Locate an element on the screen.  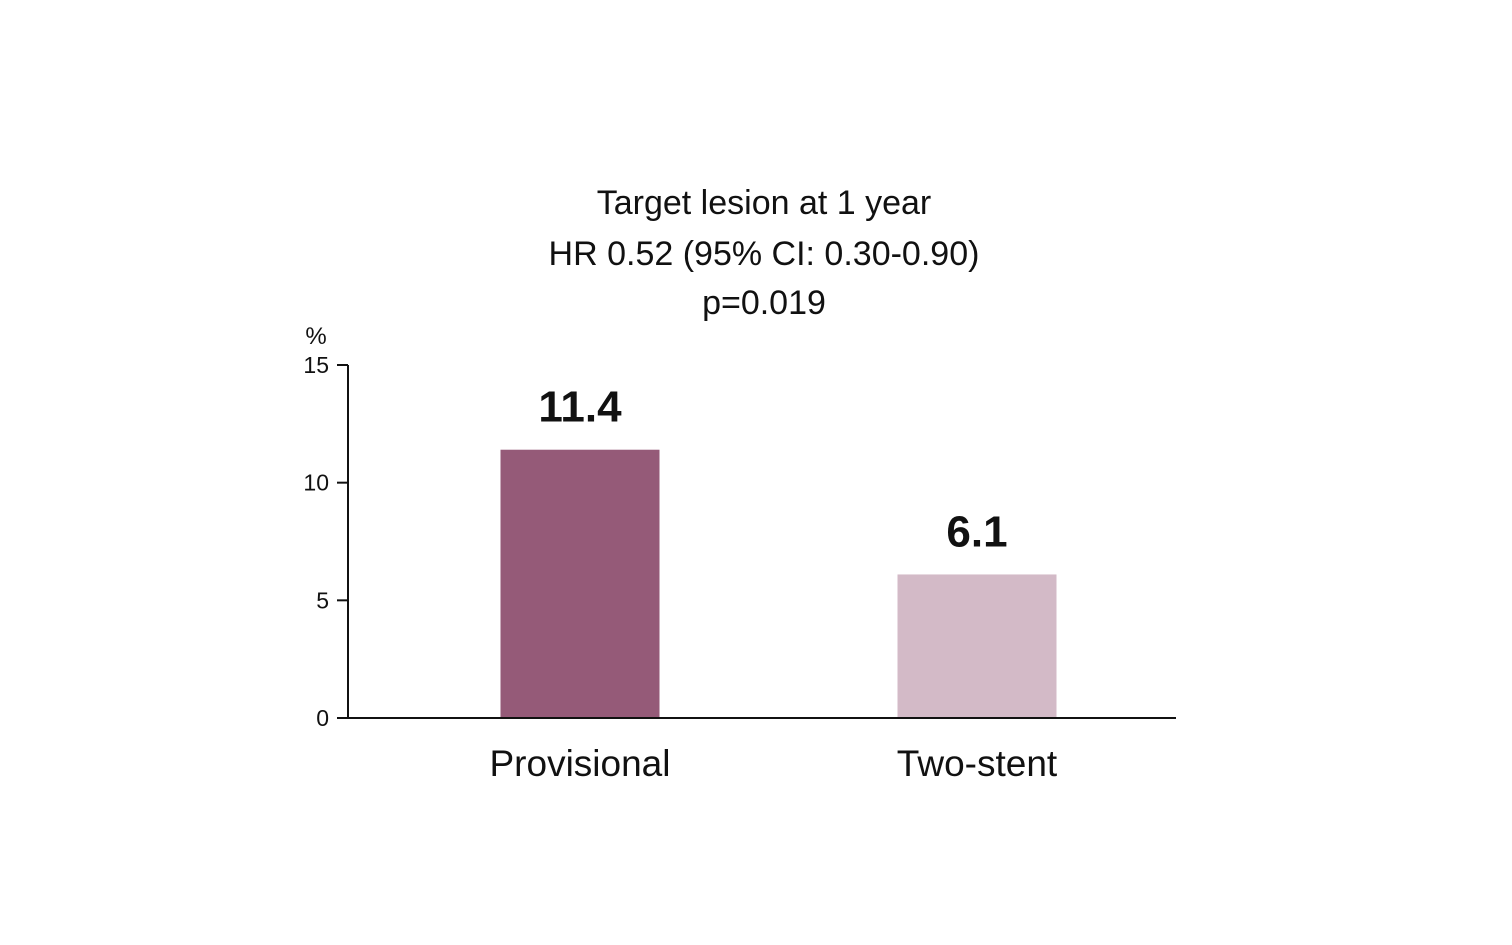
bar-value-label: 6.1 is located at coordinates (976, 531).